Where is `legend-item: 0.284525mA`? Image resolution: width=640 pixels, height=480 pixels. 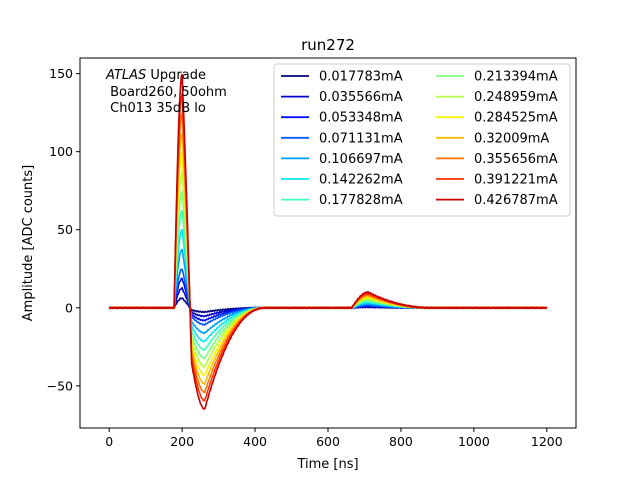 legend-item: 0.284525mA is located at coordinates (497, 118).